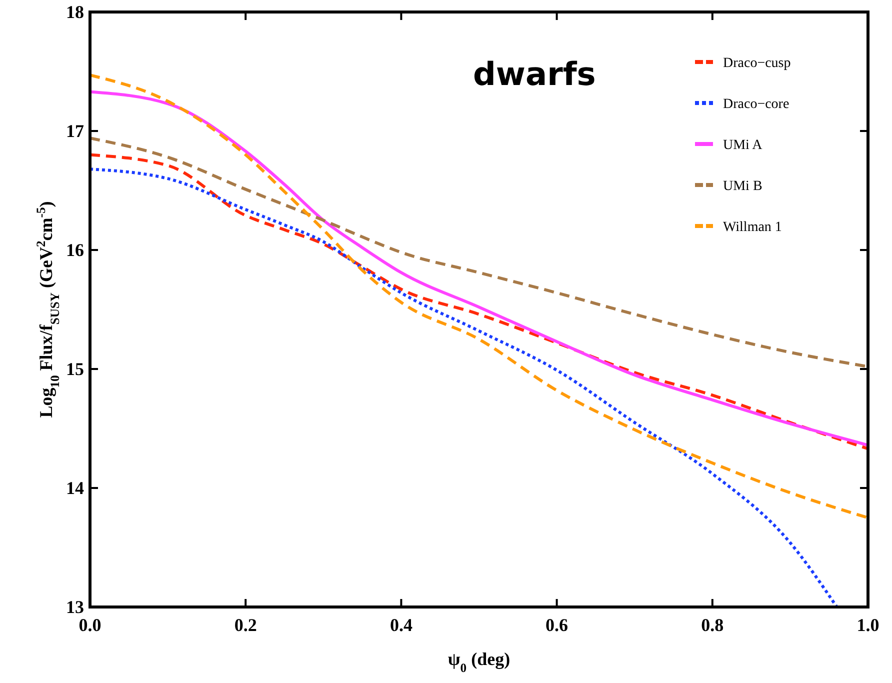 The width and height of the screenshot is (892, 683). What do you see at coordinates (75, 369) in the screenshot?
I see `y-tick-label: 15` at bounding box center [75, 369].